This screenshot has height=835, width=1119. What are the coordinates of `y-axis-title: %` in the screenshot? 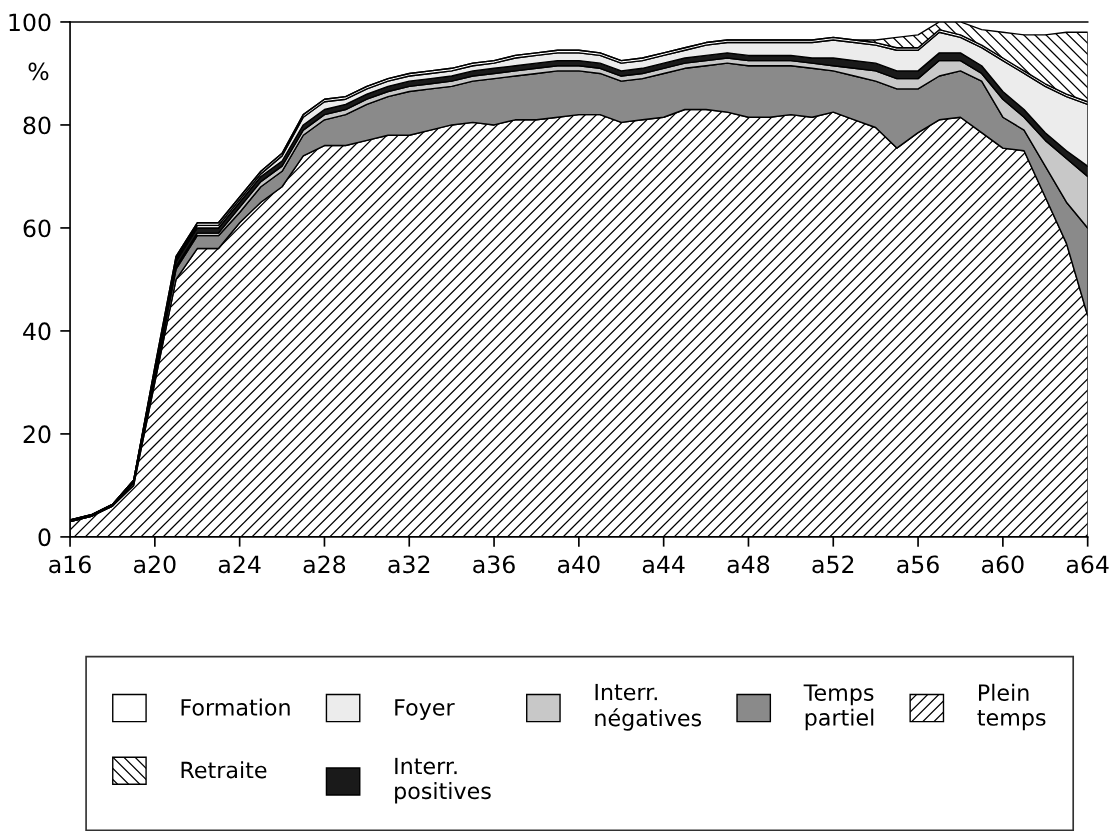 It's located at (38, 71).